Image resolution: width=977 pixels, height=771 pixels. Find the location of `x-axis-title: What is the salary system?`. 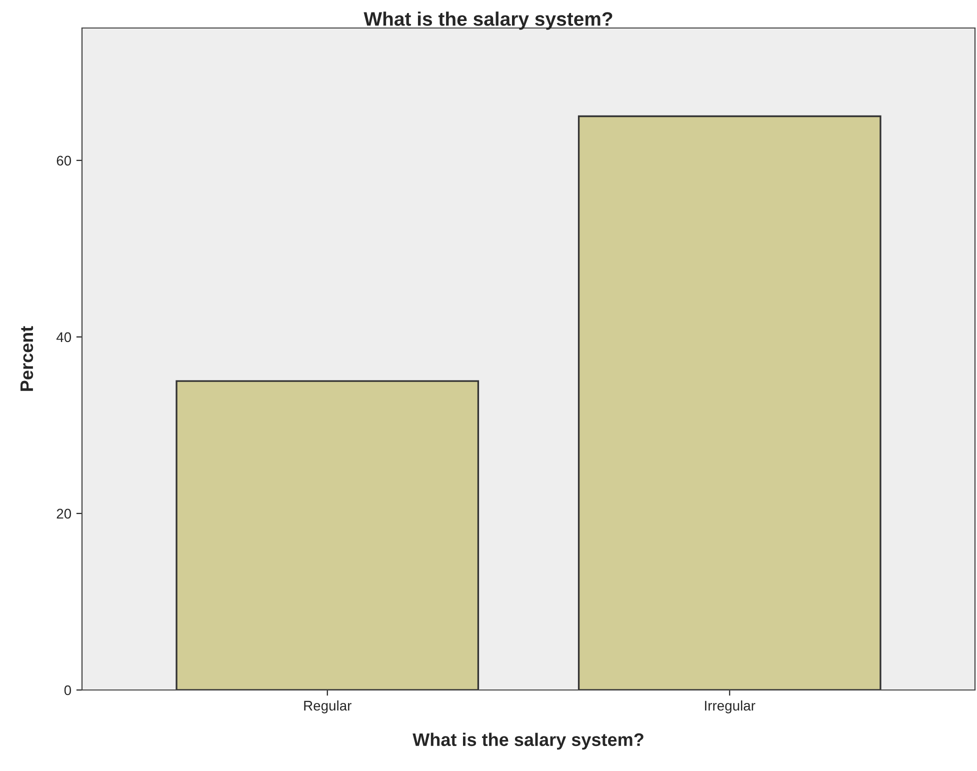

x-axis-title: What is the salary system? is located at coordinates (528, 741).